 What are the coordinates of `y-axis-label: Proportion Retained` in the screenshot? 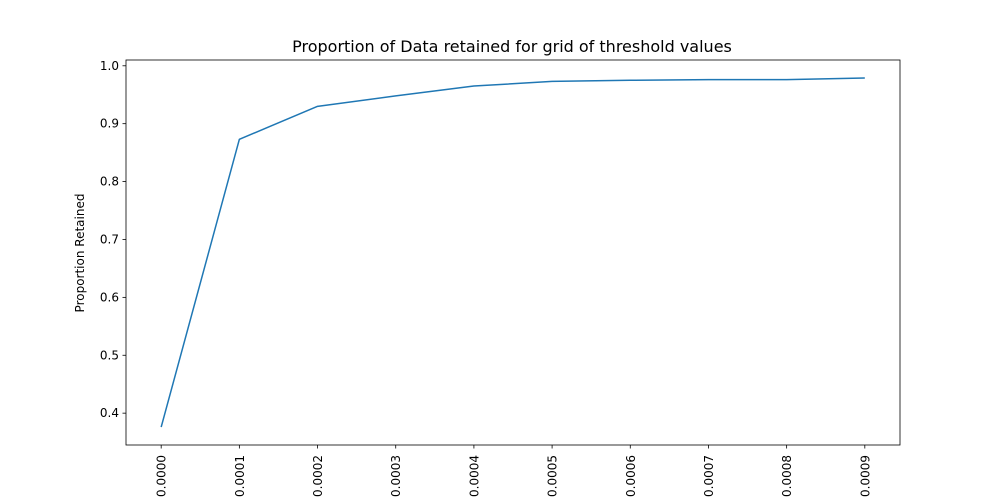 It's located at (80, 253).